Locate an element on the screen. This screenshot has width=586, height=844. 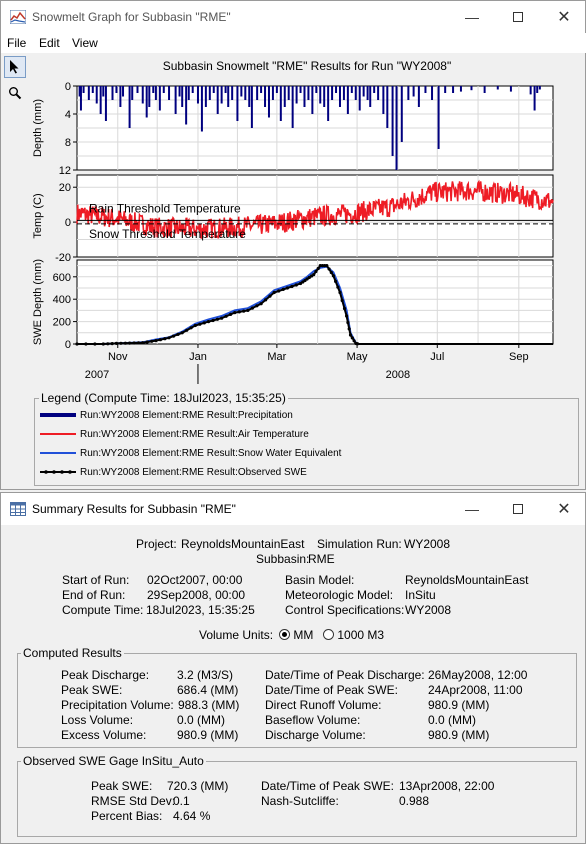
pointer-tool-button is located at coordinates (15, 67).